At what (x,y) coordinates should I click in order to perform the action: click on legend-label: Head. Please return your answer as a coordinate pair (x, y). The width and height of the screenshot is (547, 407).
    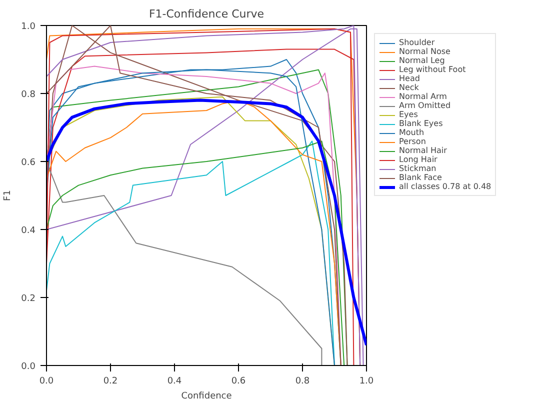
    Looking at the image, I should click on (409, 78).